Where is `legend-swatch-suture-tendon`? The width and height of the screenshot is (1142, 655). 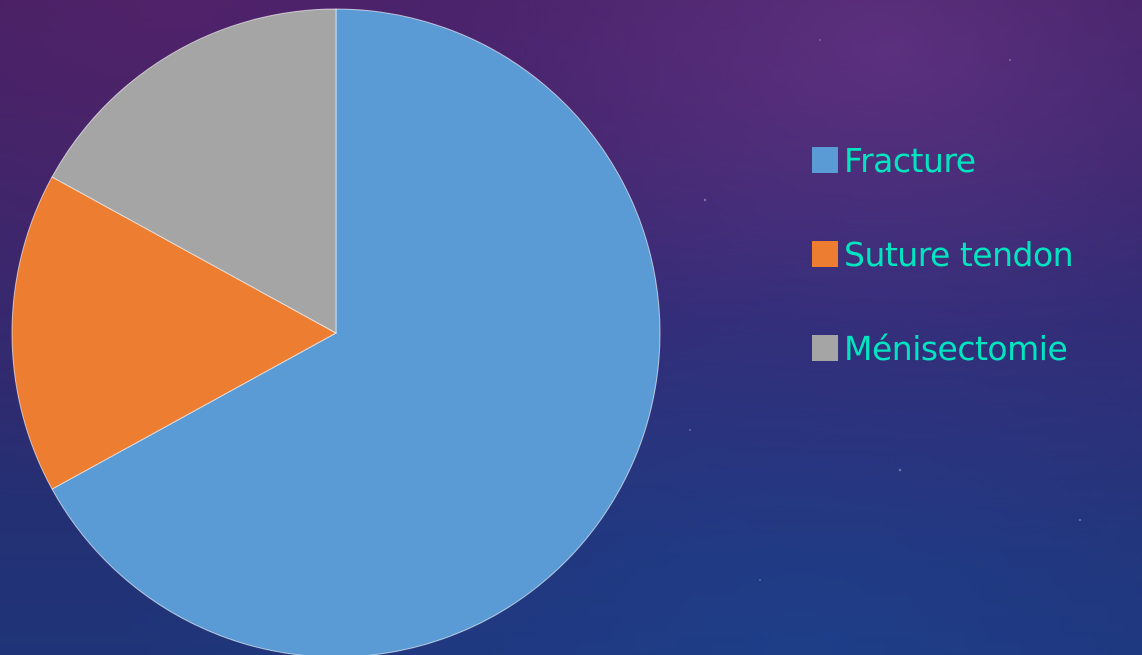
legend-swatch-suture-tendon is located at coordinates (825, 254).